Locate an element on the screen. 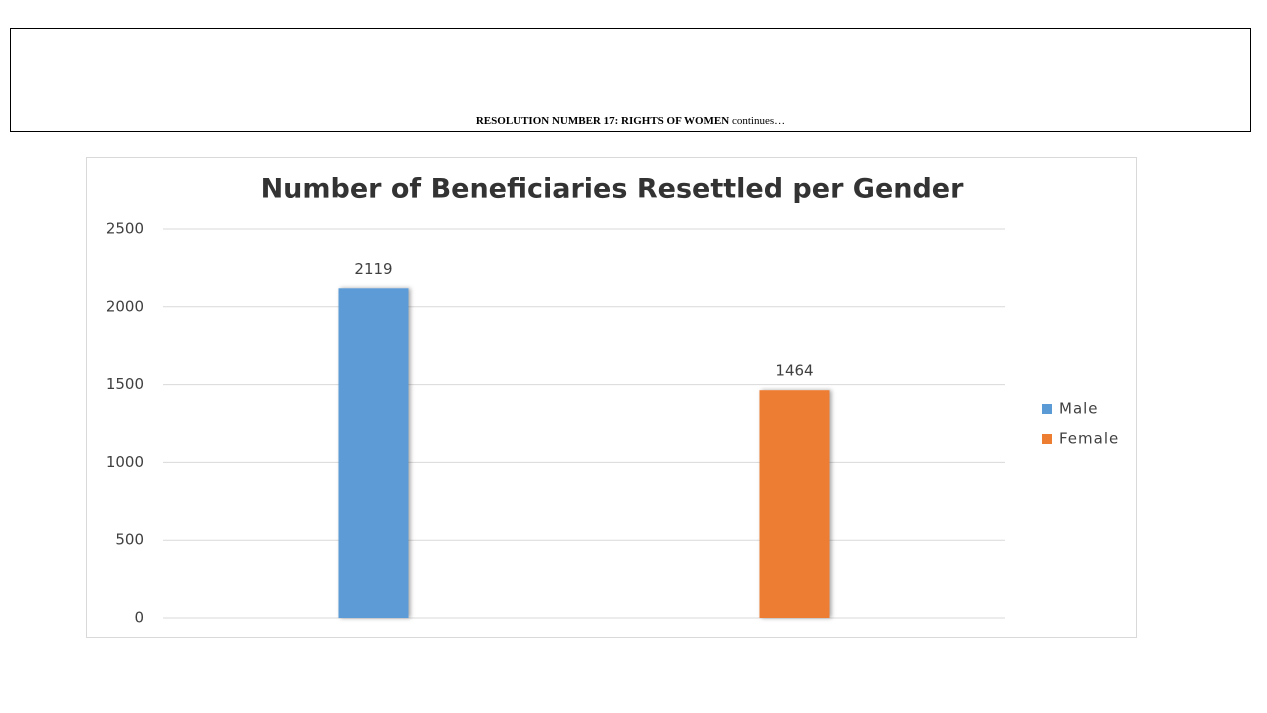  y-tick-label: 2500 is located at coordinates (125, 229).